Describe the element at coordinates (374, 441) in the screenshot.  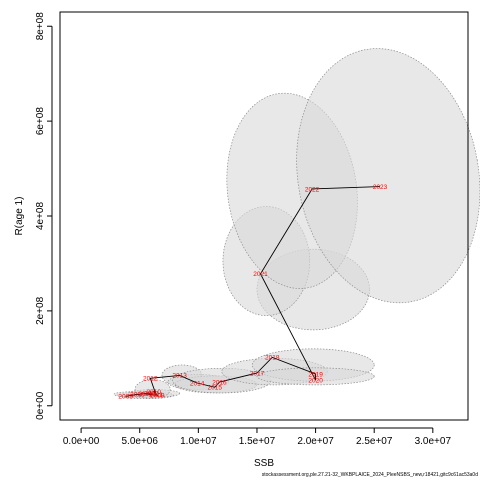
I see `x-tick-label: 2.5e+07` at that location.